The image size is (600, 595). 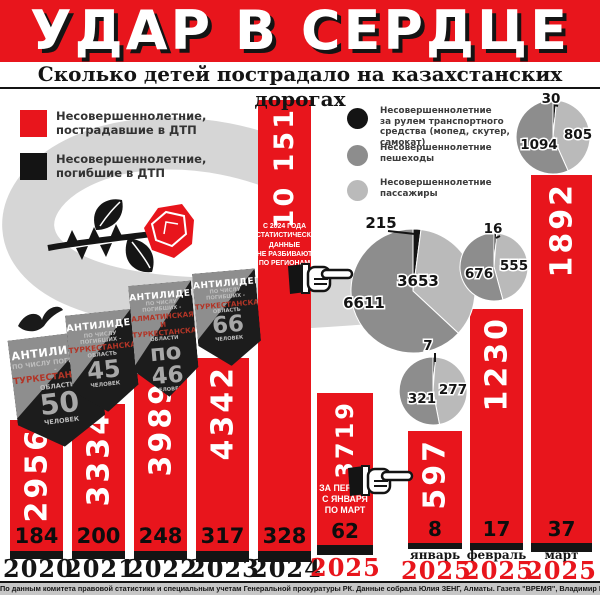 I want to click on main-title: УДАР В СЕРДЦЕ, so click(x=300, y=31).